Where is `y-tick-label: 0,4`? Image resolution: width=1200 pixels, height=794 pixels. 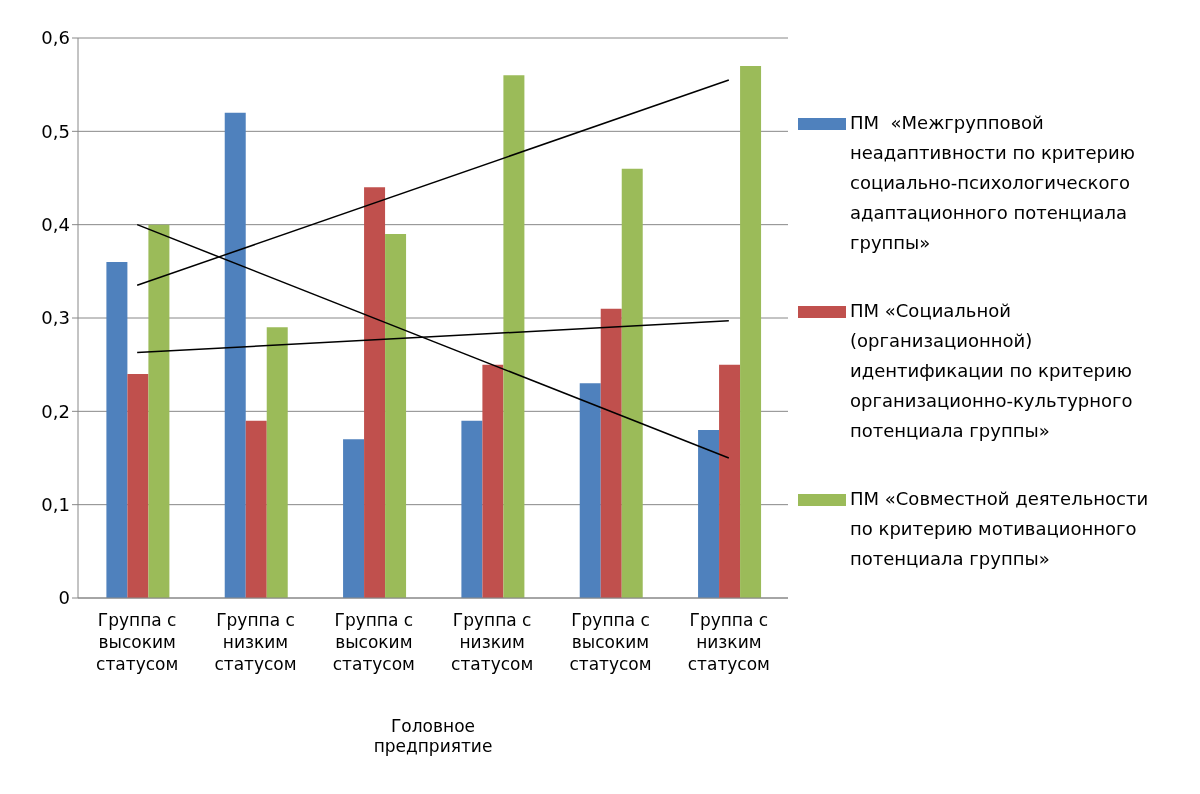
y-tick-label: 0,4 is located at coordinates (55, 225).